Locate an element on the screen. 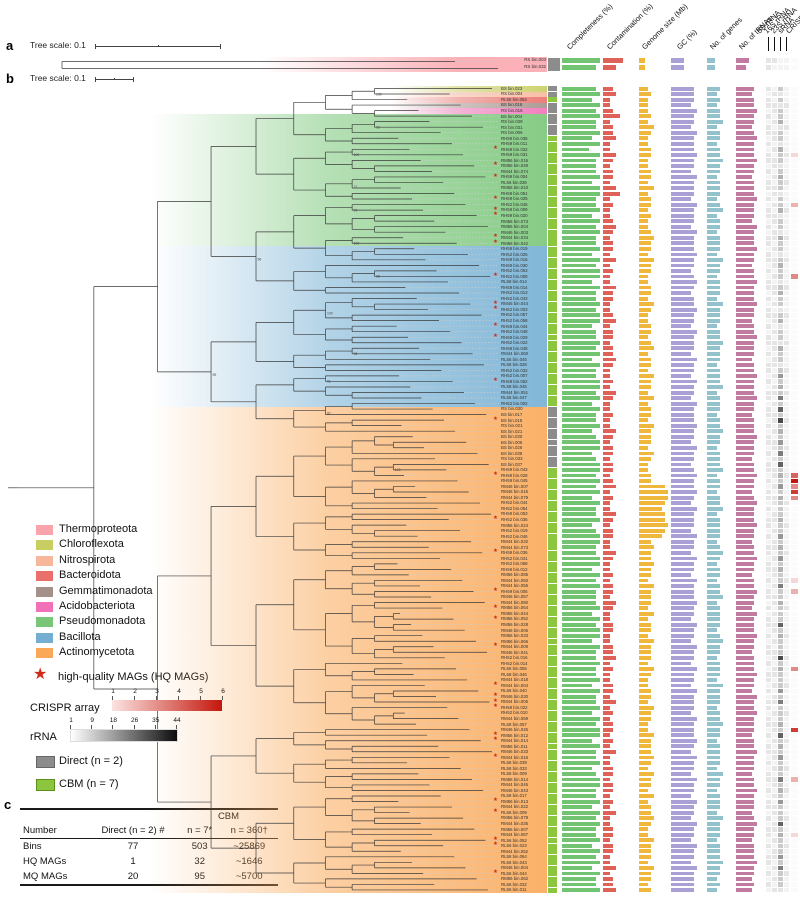 Image resolution: width=800 pixels, height=898 pixels. rrna-gradient-bar is located at coordinates (124, 735).